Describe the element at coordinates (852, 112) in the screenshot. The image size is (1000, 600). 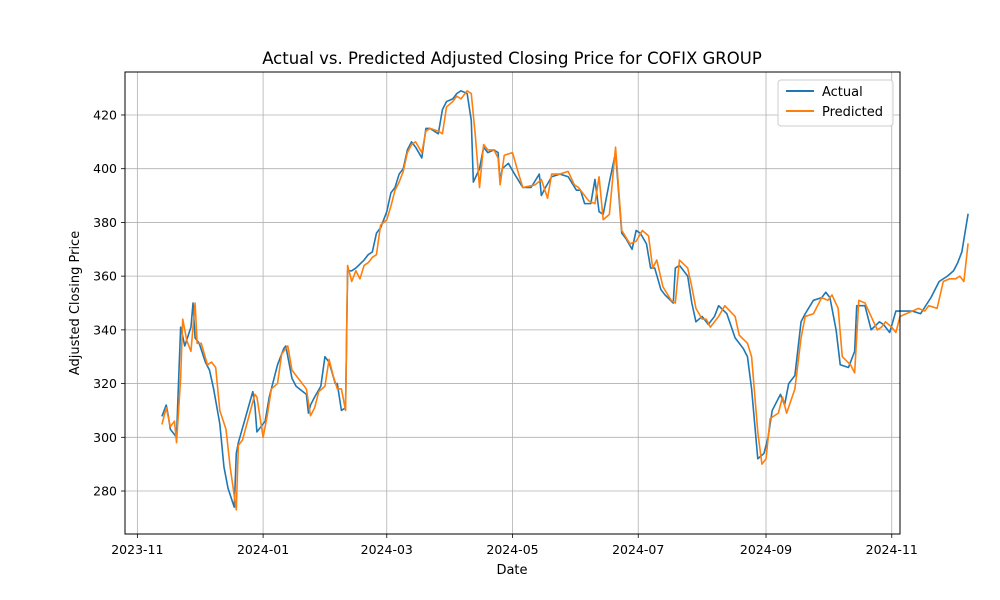
I see `legend-label-predicted: Predicted` at that location.